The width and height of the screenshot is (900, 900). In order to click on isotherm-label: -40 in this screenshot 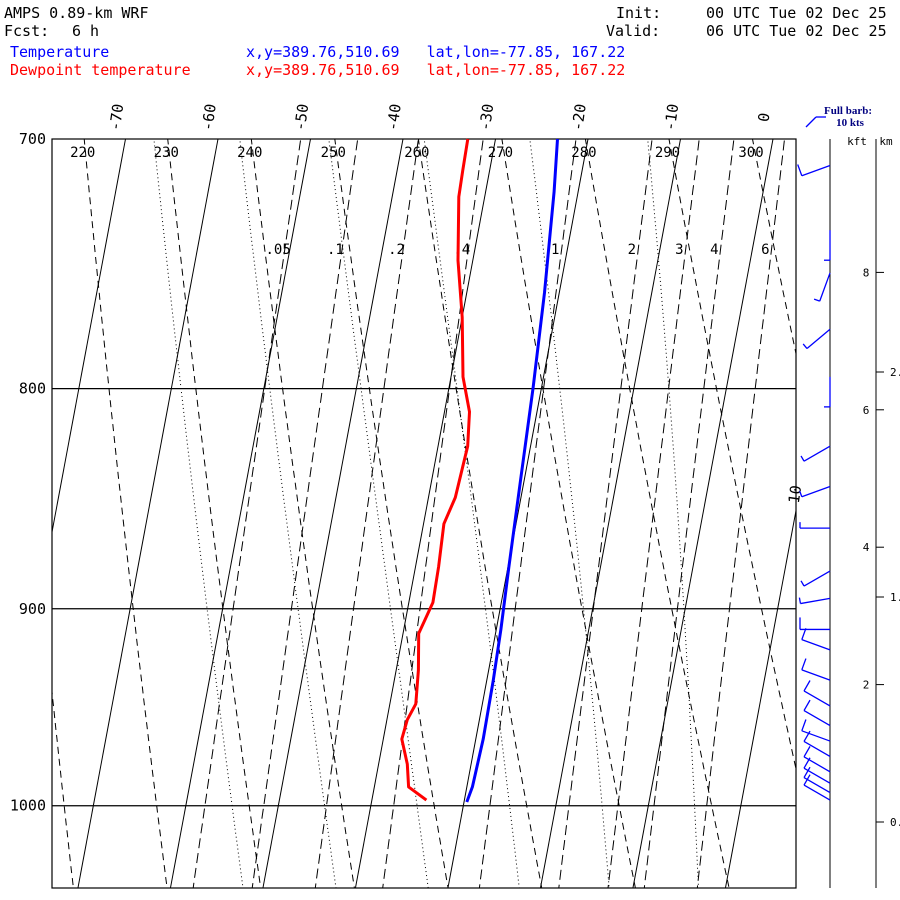, I will do `click(394, 117)`.